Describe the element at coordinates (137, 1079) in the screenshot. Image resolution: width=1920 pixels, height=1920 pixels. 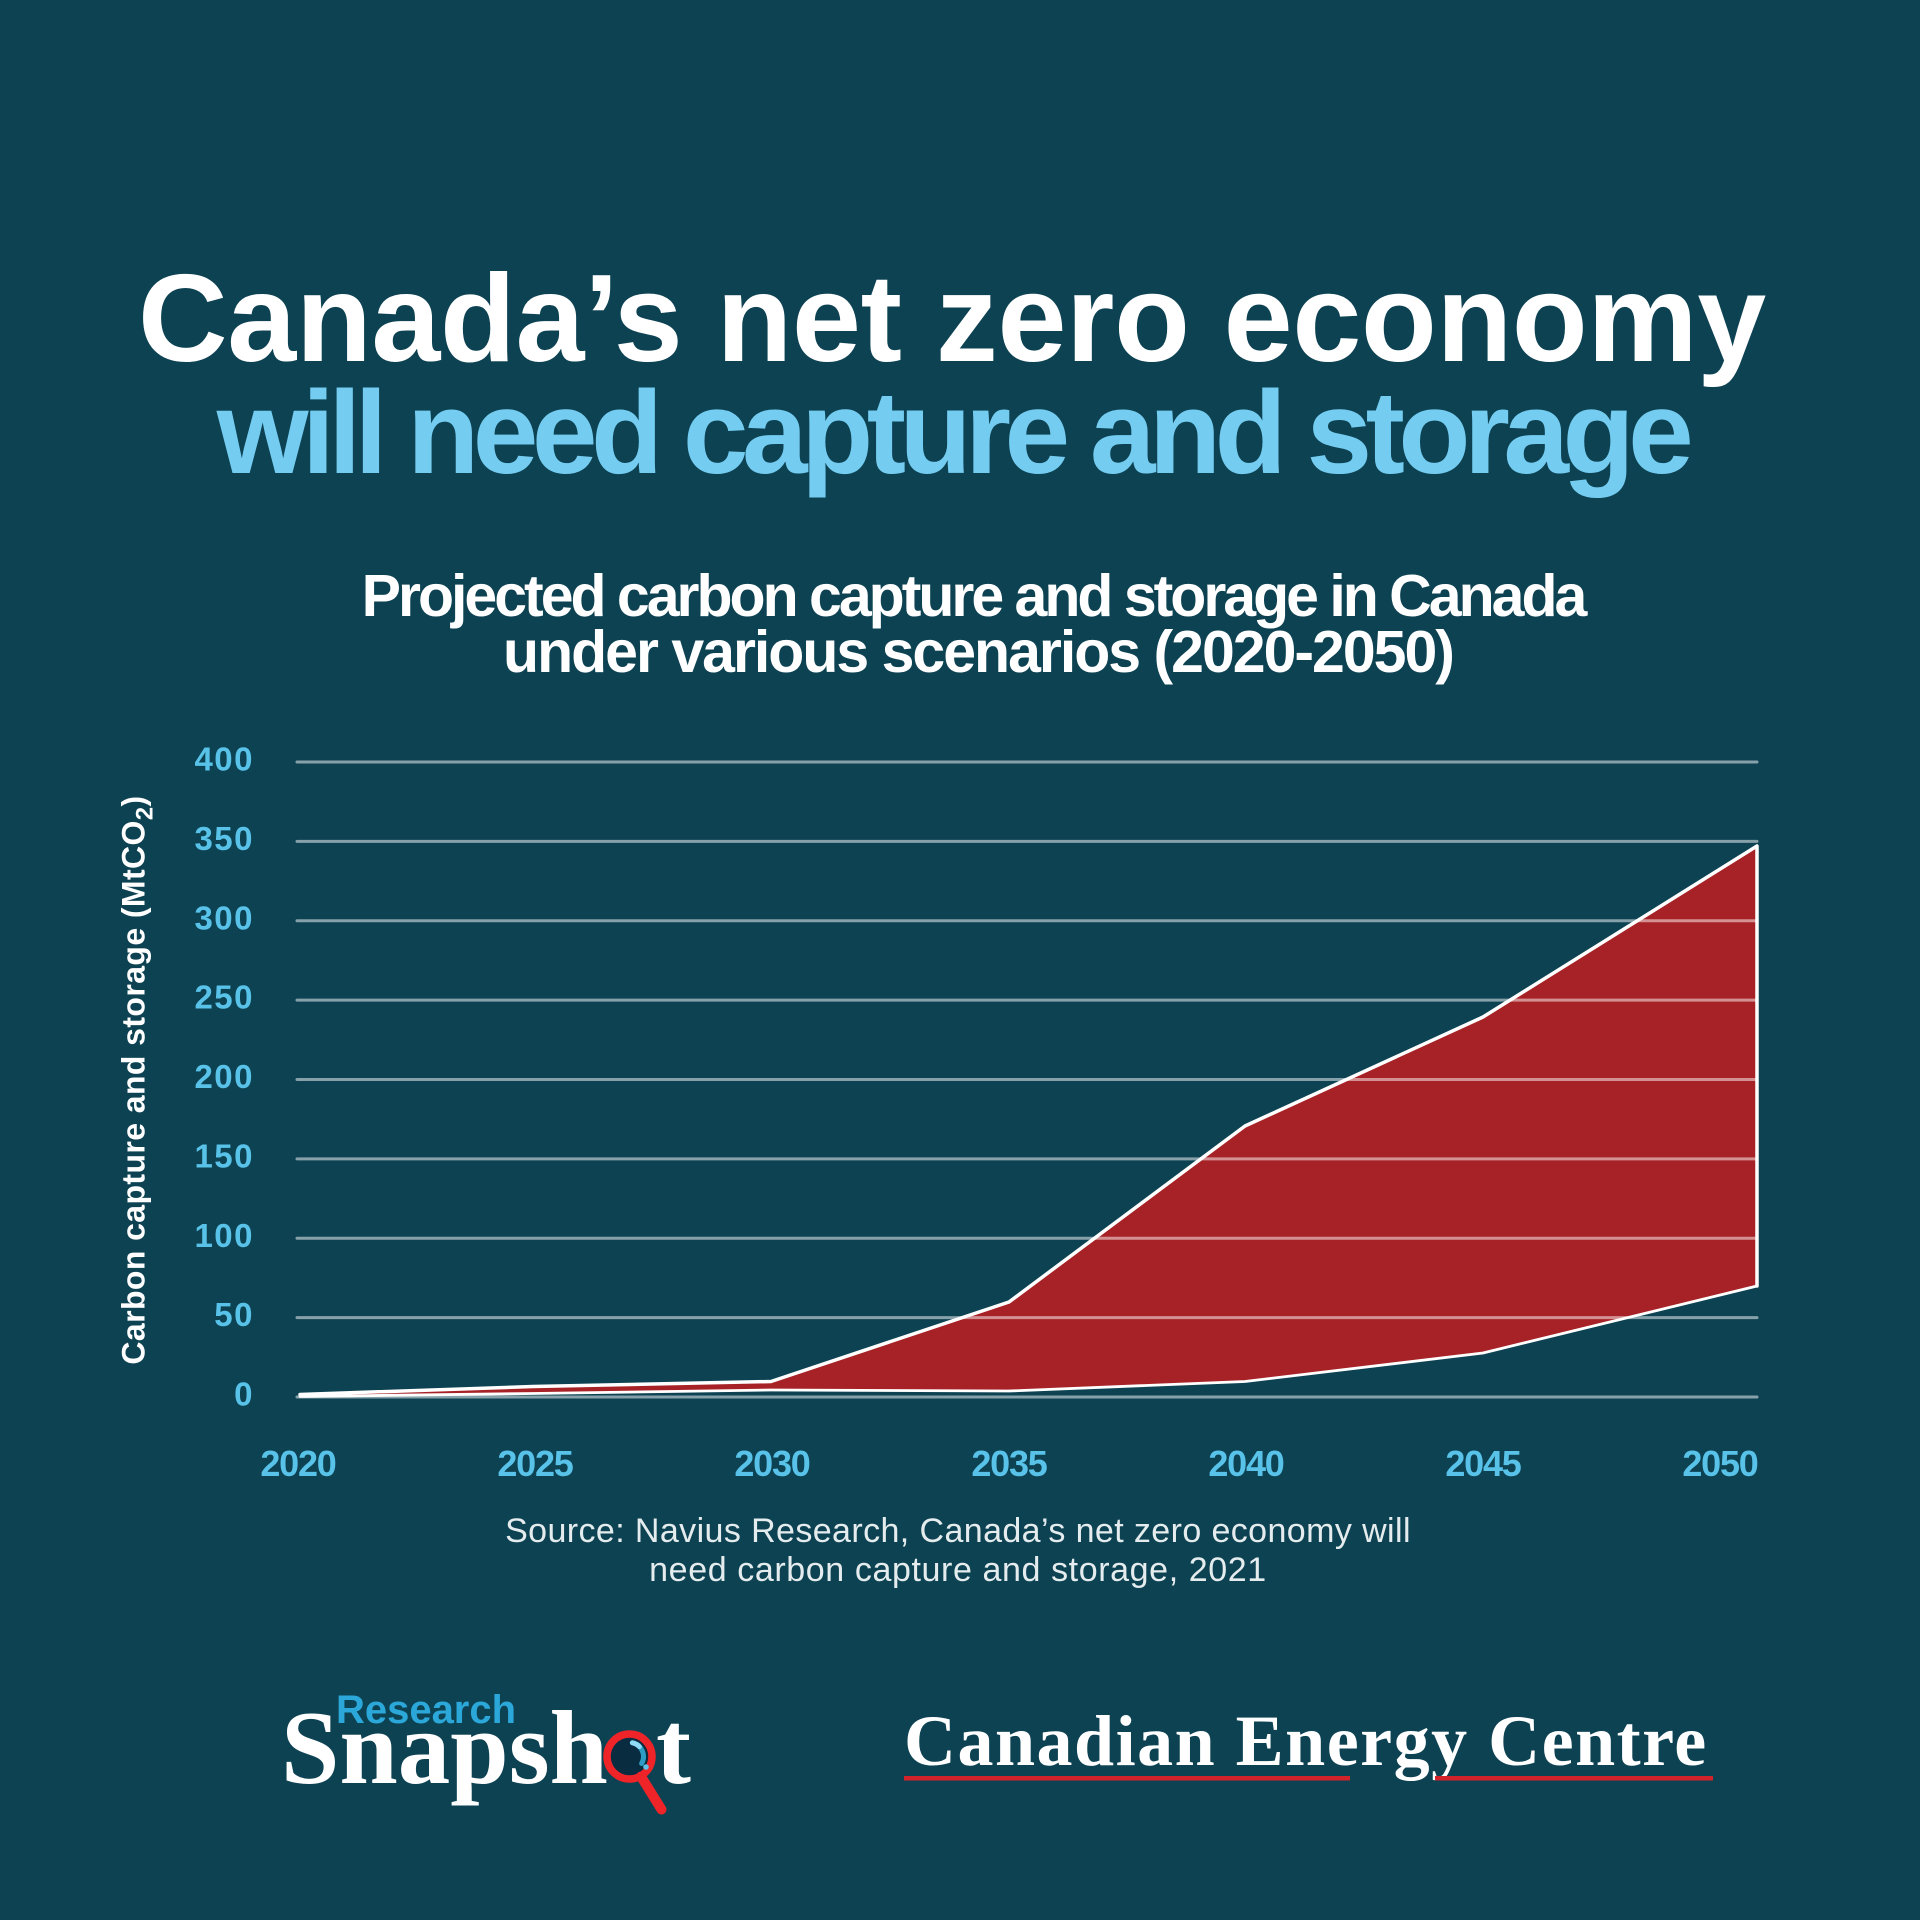
I see `svg-text:Carbon capture and storage (Mt: Carbon capture and storage (MtCO2)` at that location.